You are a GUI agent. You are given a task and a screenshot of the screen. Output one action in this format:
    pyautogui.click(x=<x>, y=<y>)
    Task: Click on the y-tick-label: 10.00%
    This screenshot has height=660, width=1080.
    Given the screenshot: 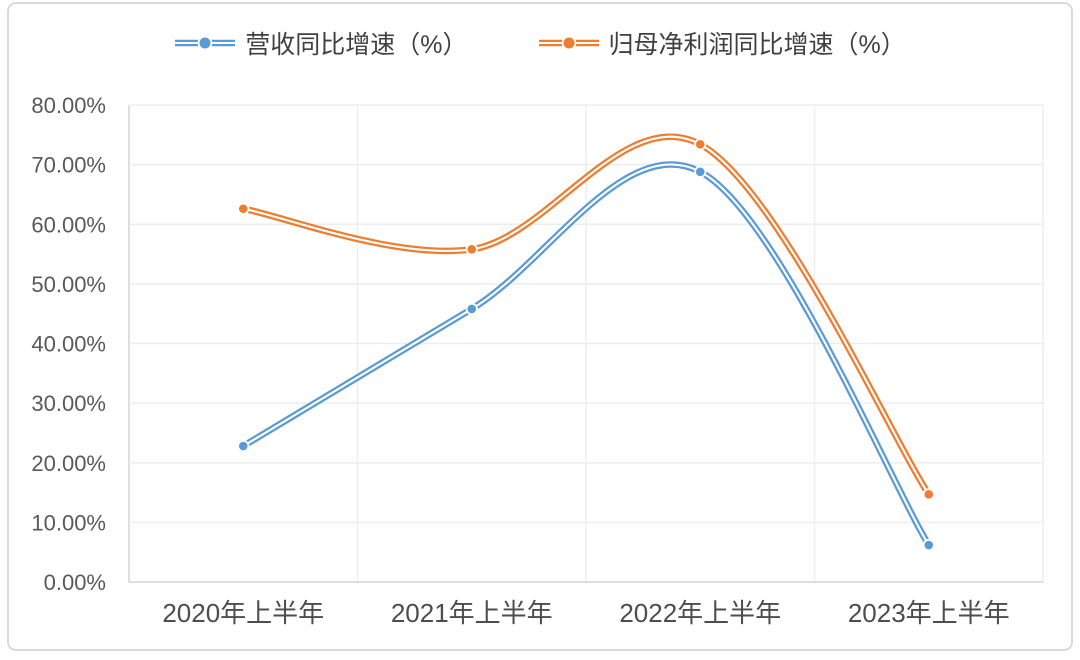 What is the action you would take?
    pyautogui.click(x=68, y=522)
    